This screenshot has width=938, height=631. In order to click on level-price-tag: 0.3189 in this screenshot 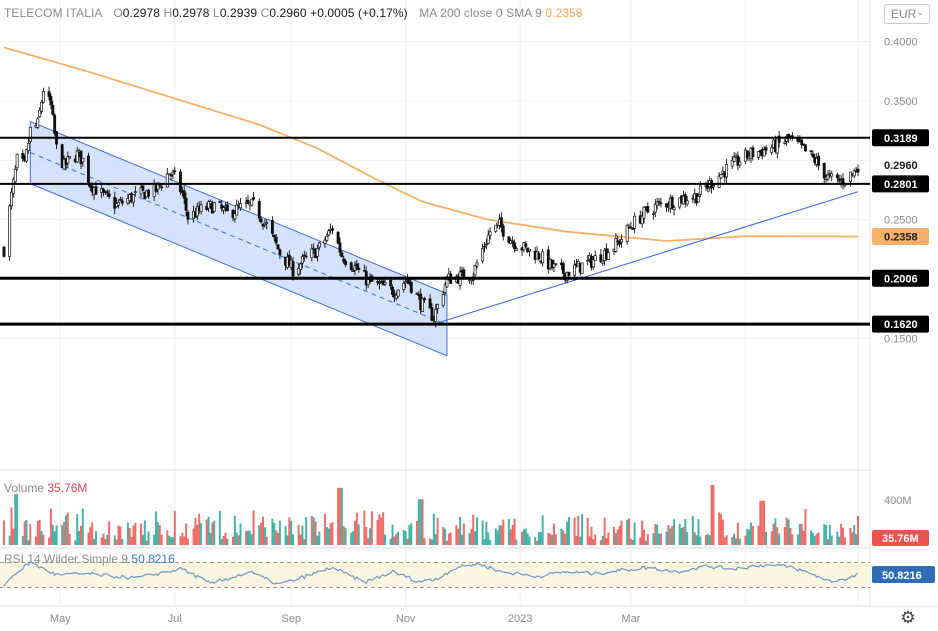, I will do `click(901, 139)`.